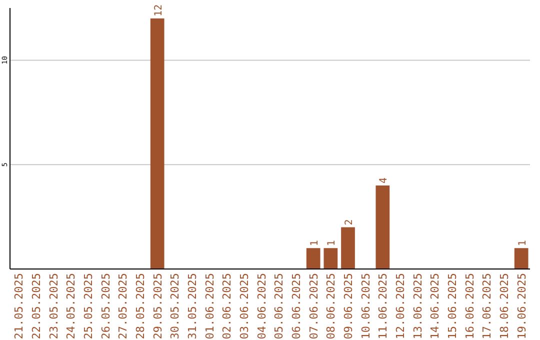  I want to click on x-tick-label: 06.06.2025, so click(296, 306).